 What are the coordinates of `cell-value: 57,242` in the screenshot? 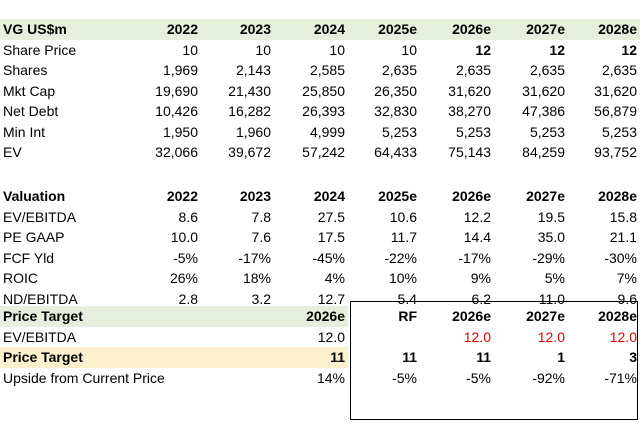 It's located at (323, 152).